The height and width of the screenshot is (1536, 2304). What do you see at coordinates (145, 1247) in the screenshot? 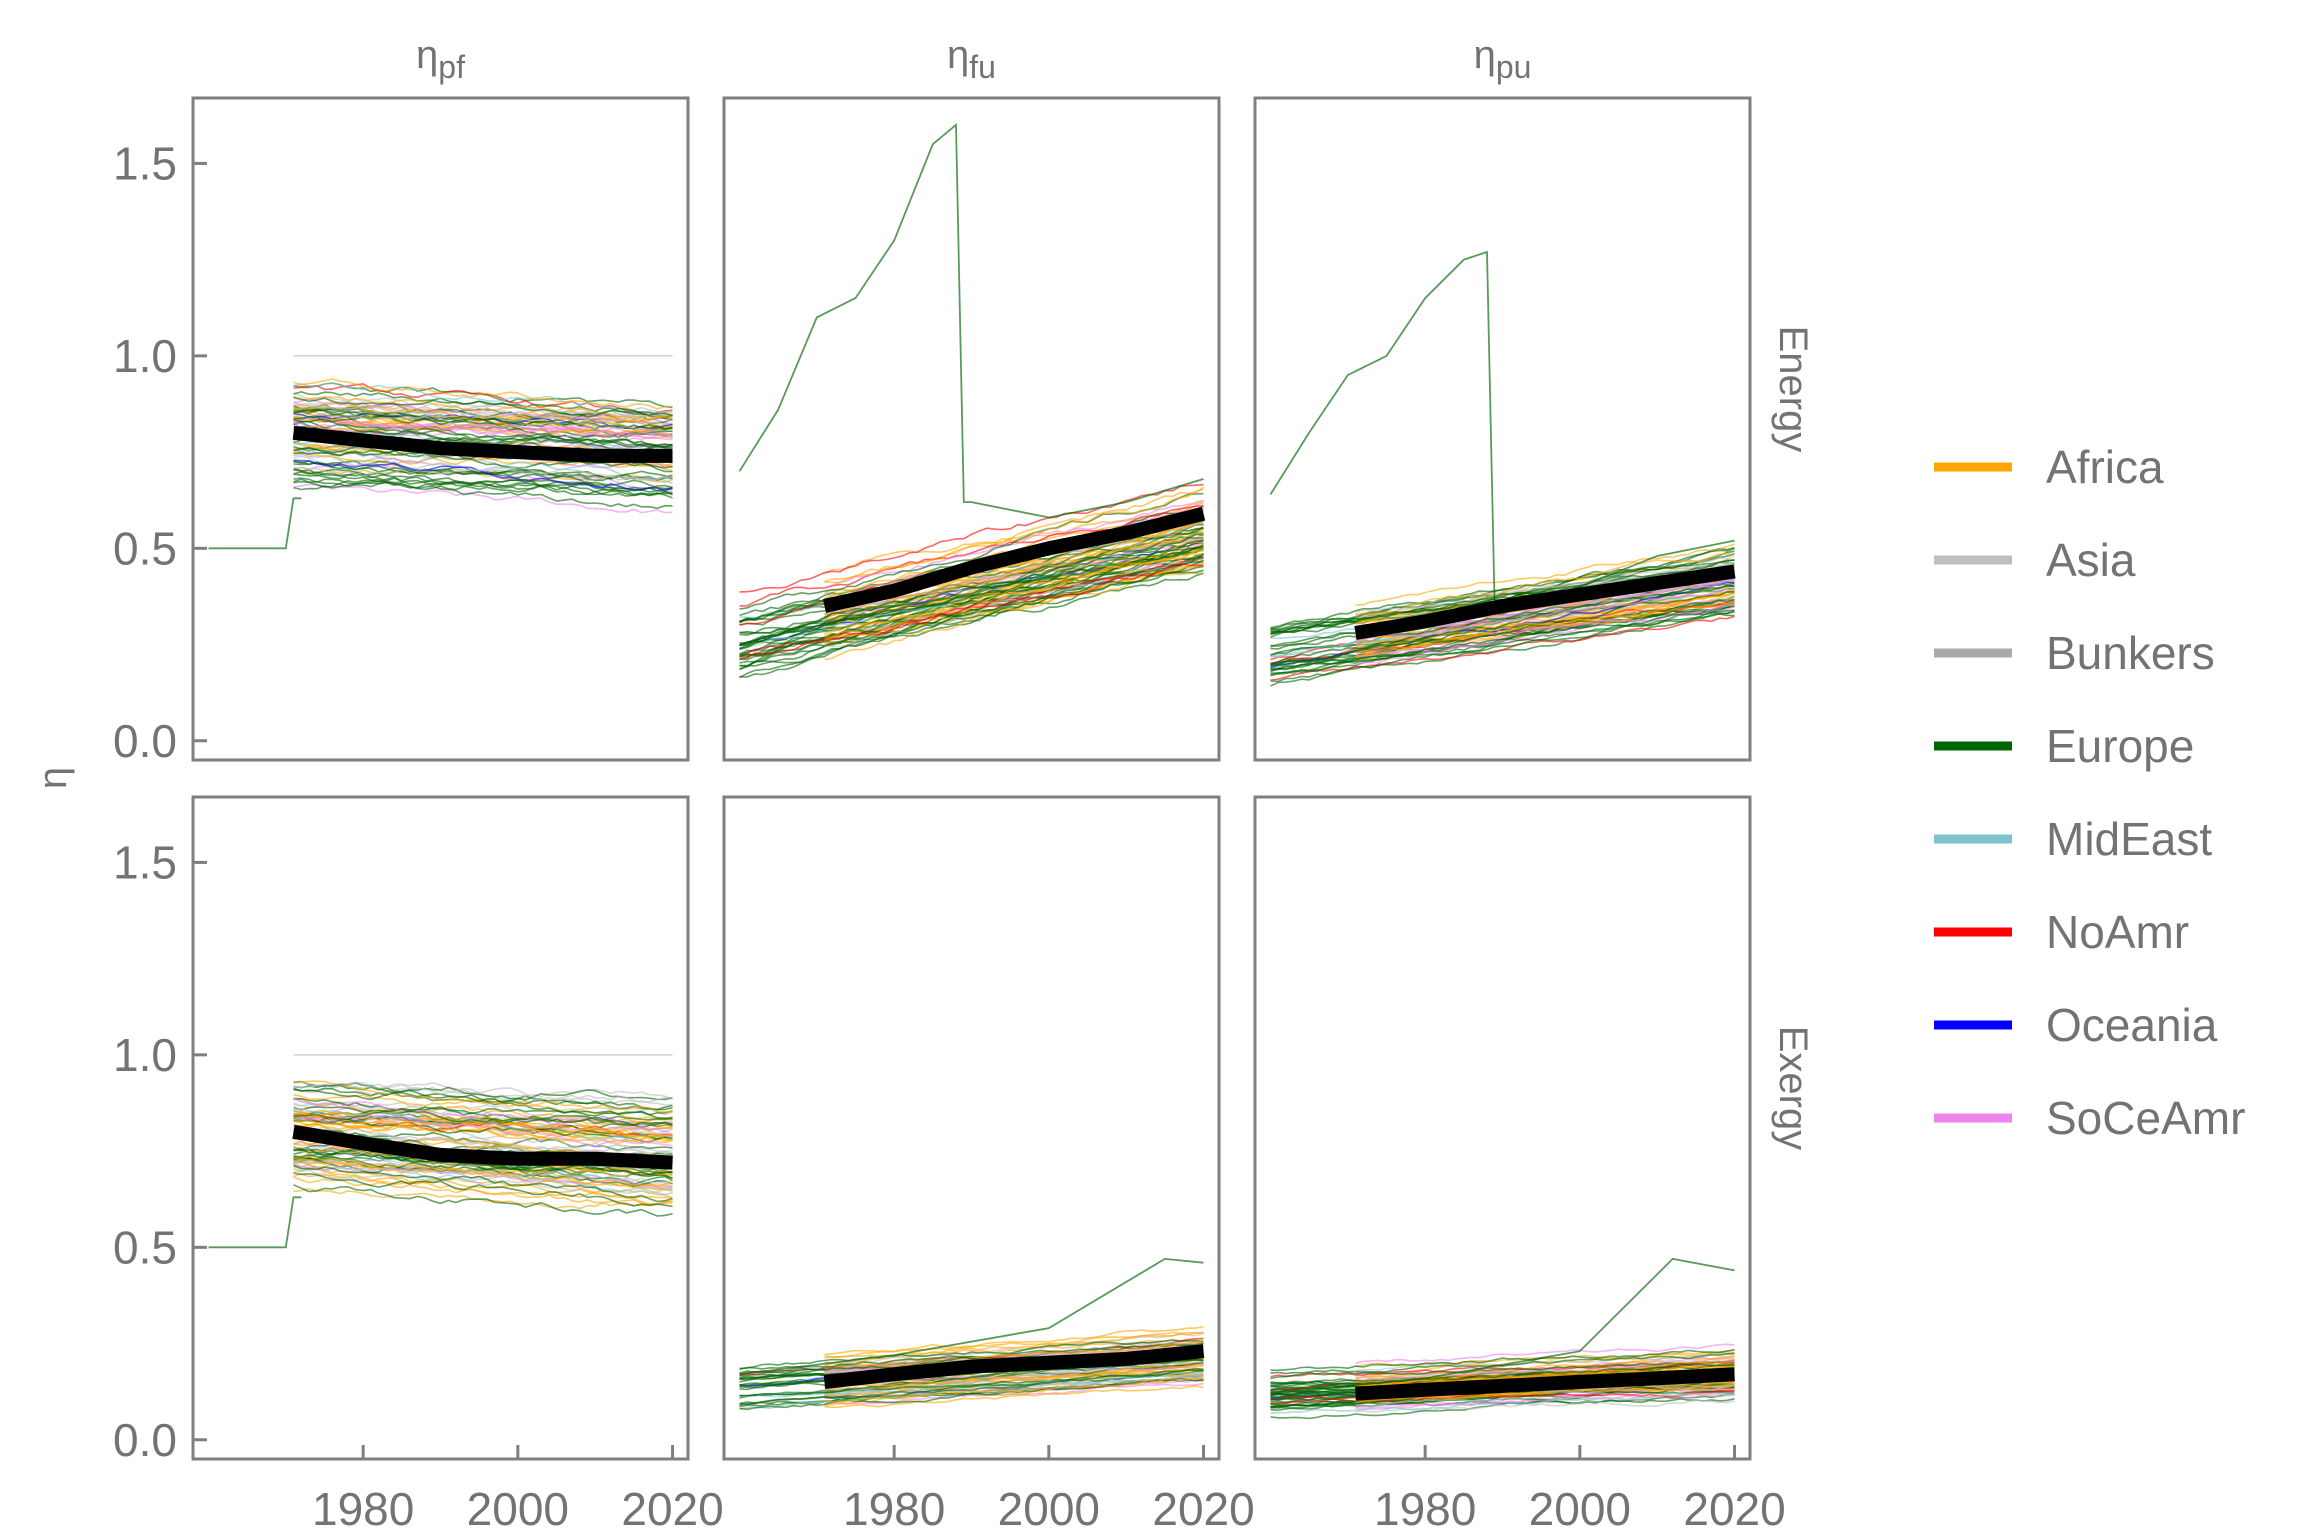
I see `y-tick-label: 0.5` at bounding box center [145, 1247].